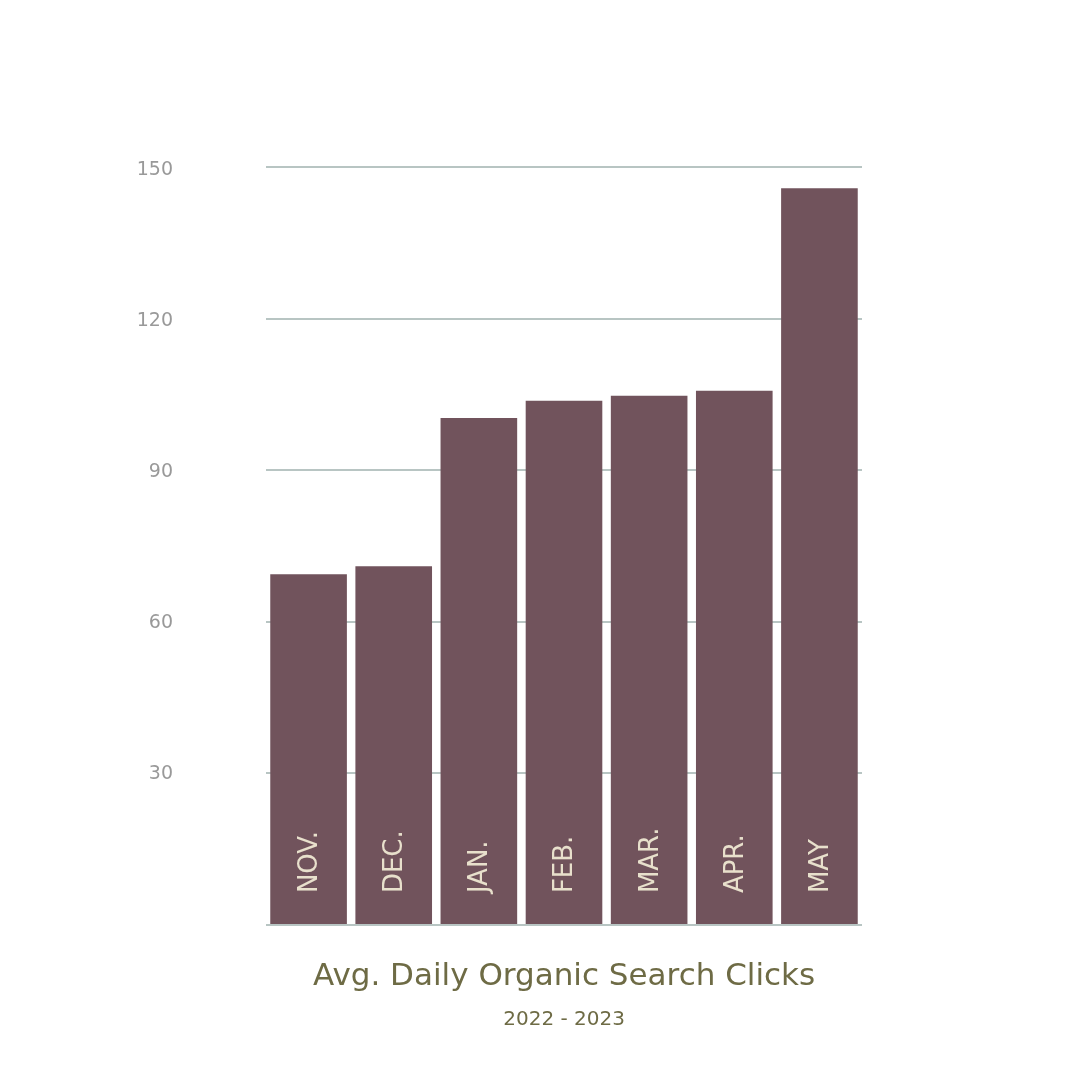 The width and height of the screenshot is (1080, 1080). What do you see at coordinates (160, 621) in the screenshot?
I see `y-tick-label: 60` at bounding box center [160, 621].